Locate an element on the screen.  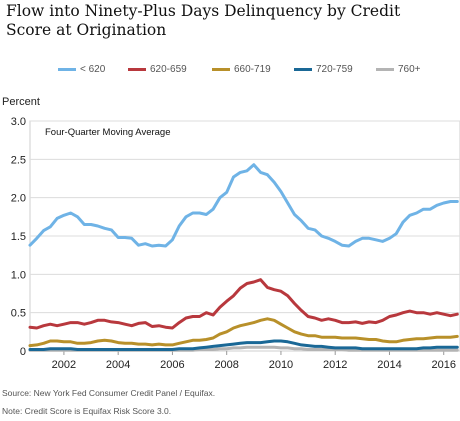
legend-swatch-lt620 is located at coordinates (67, 69).